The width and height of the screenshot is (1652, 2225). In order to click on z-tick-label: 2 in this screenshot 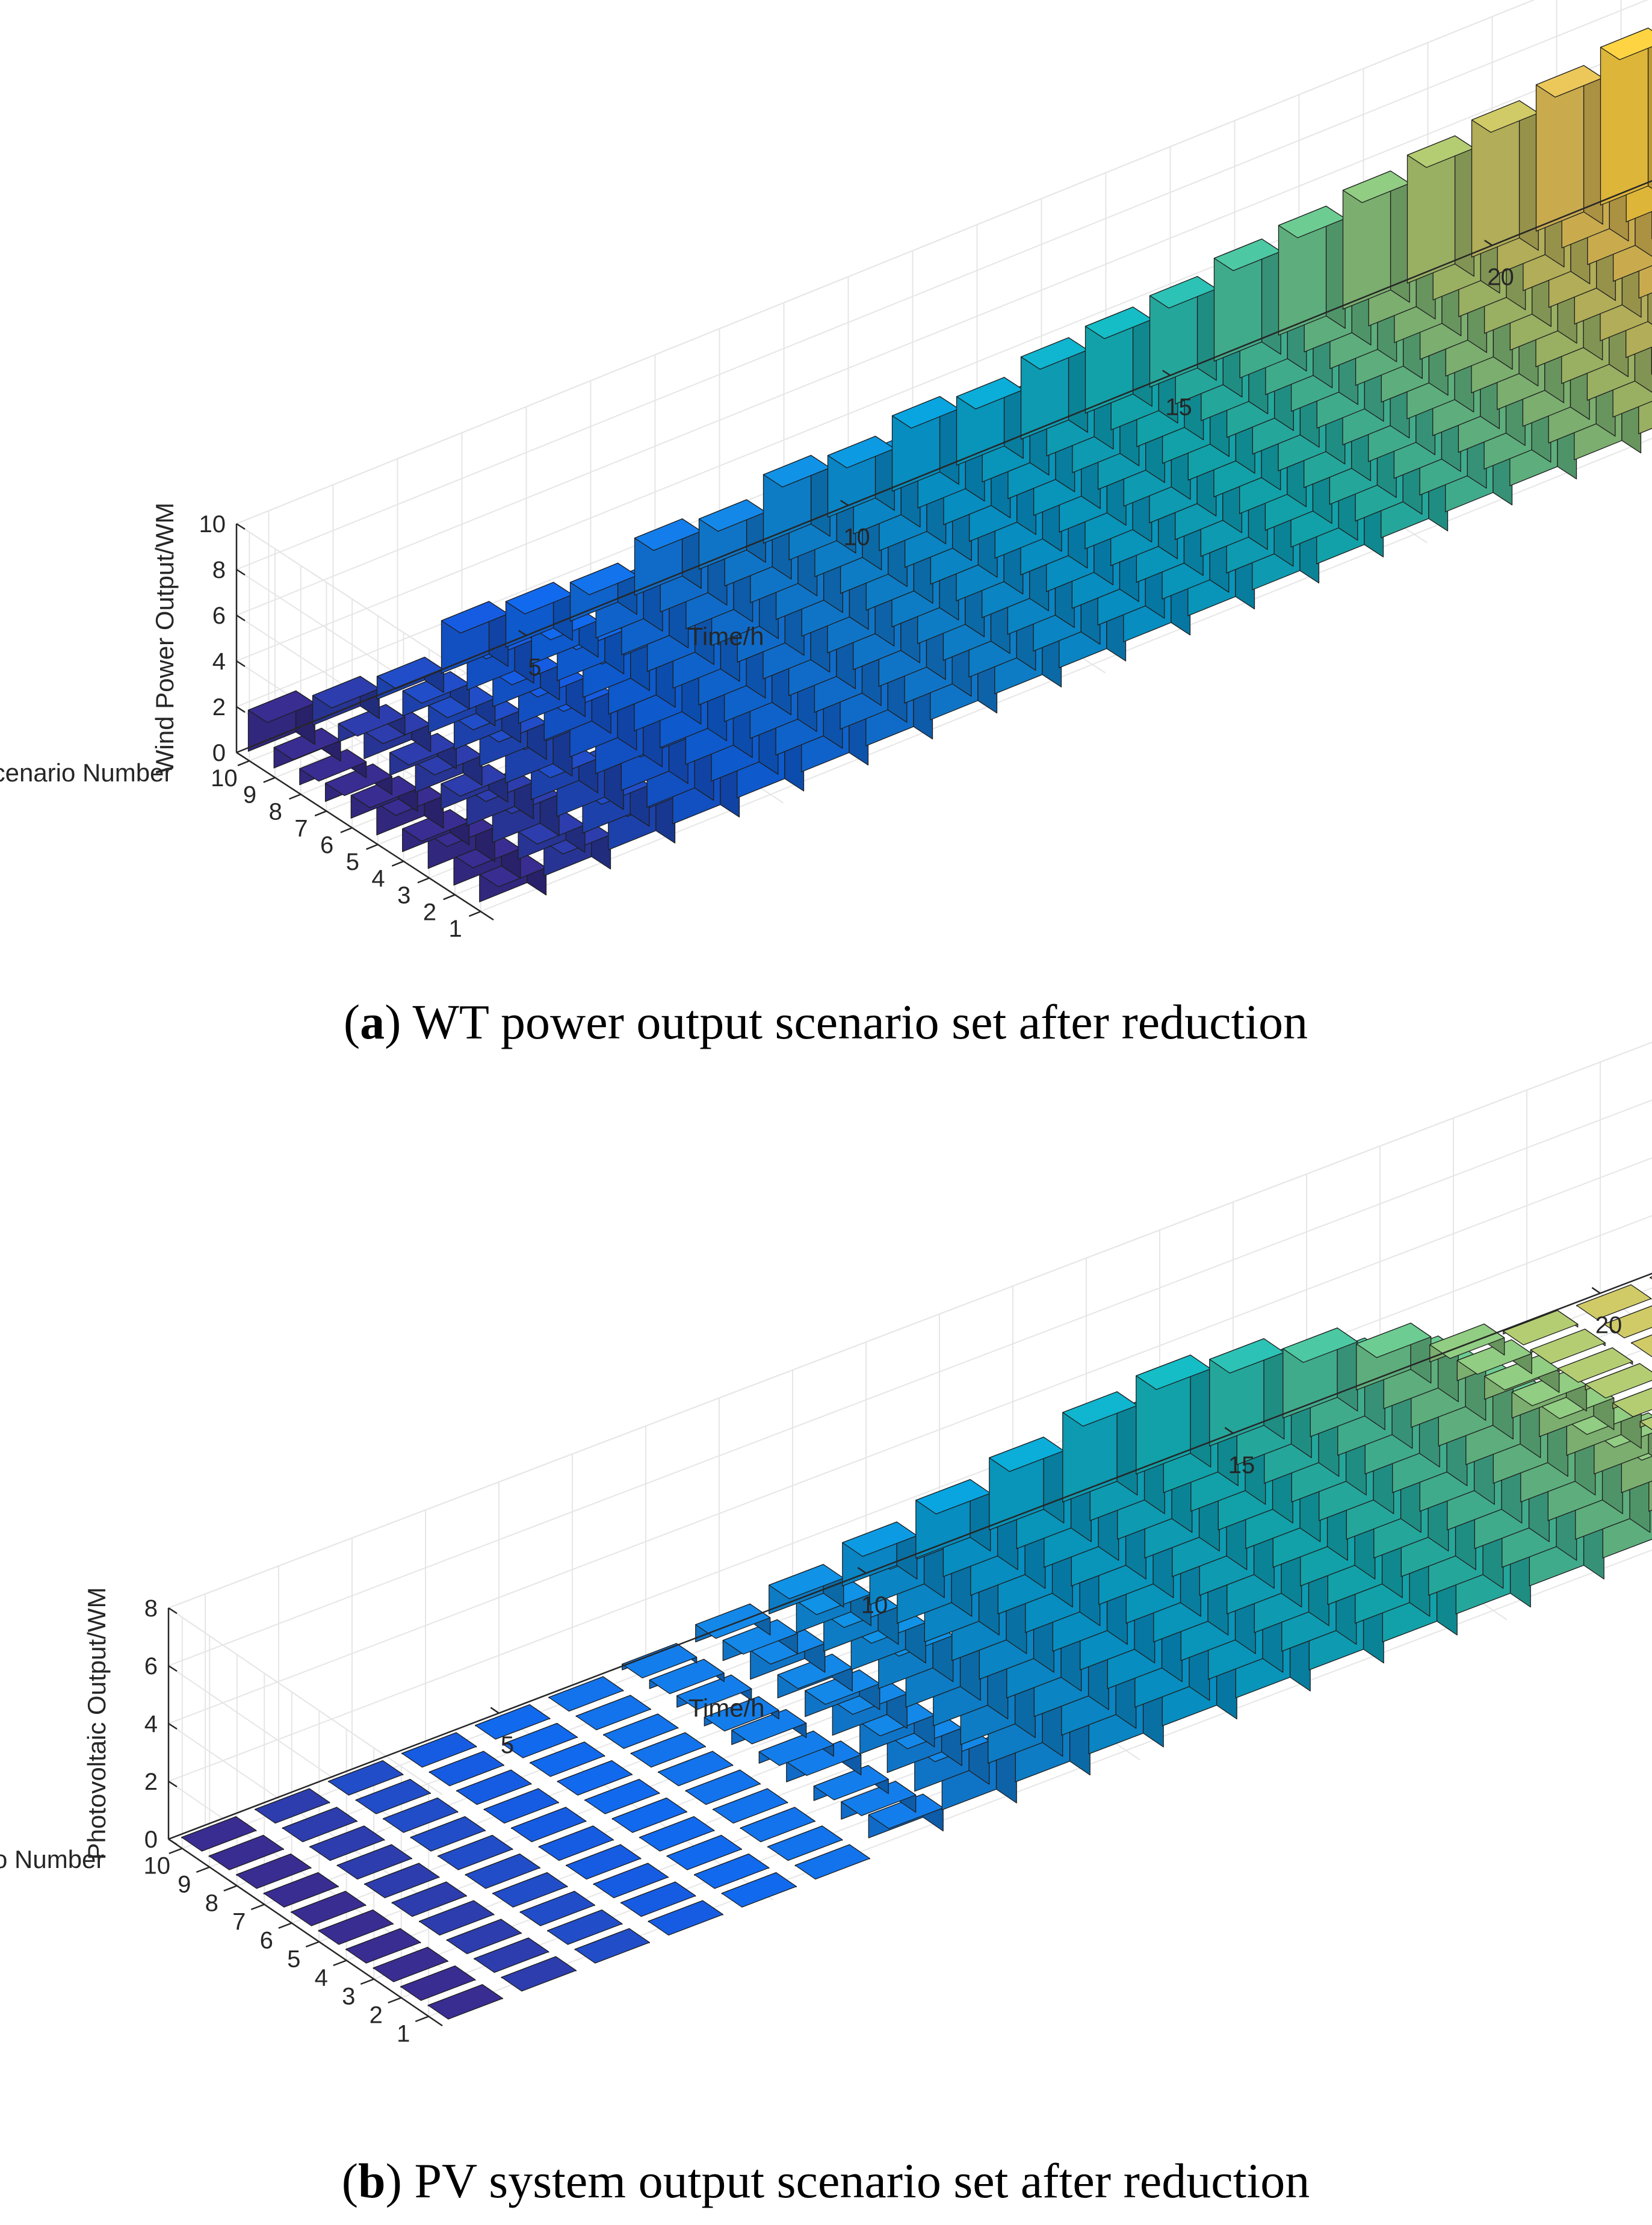, I will do `click(151, 1782)`.